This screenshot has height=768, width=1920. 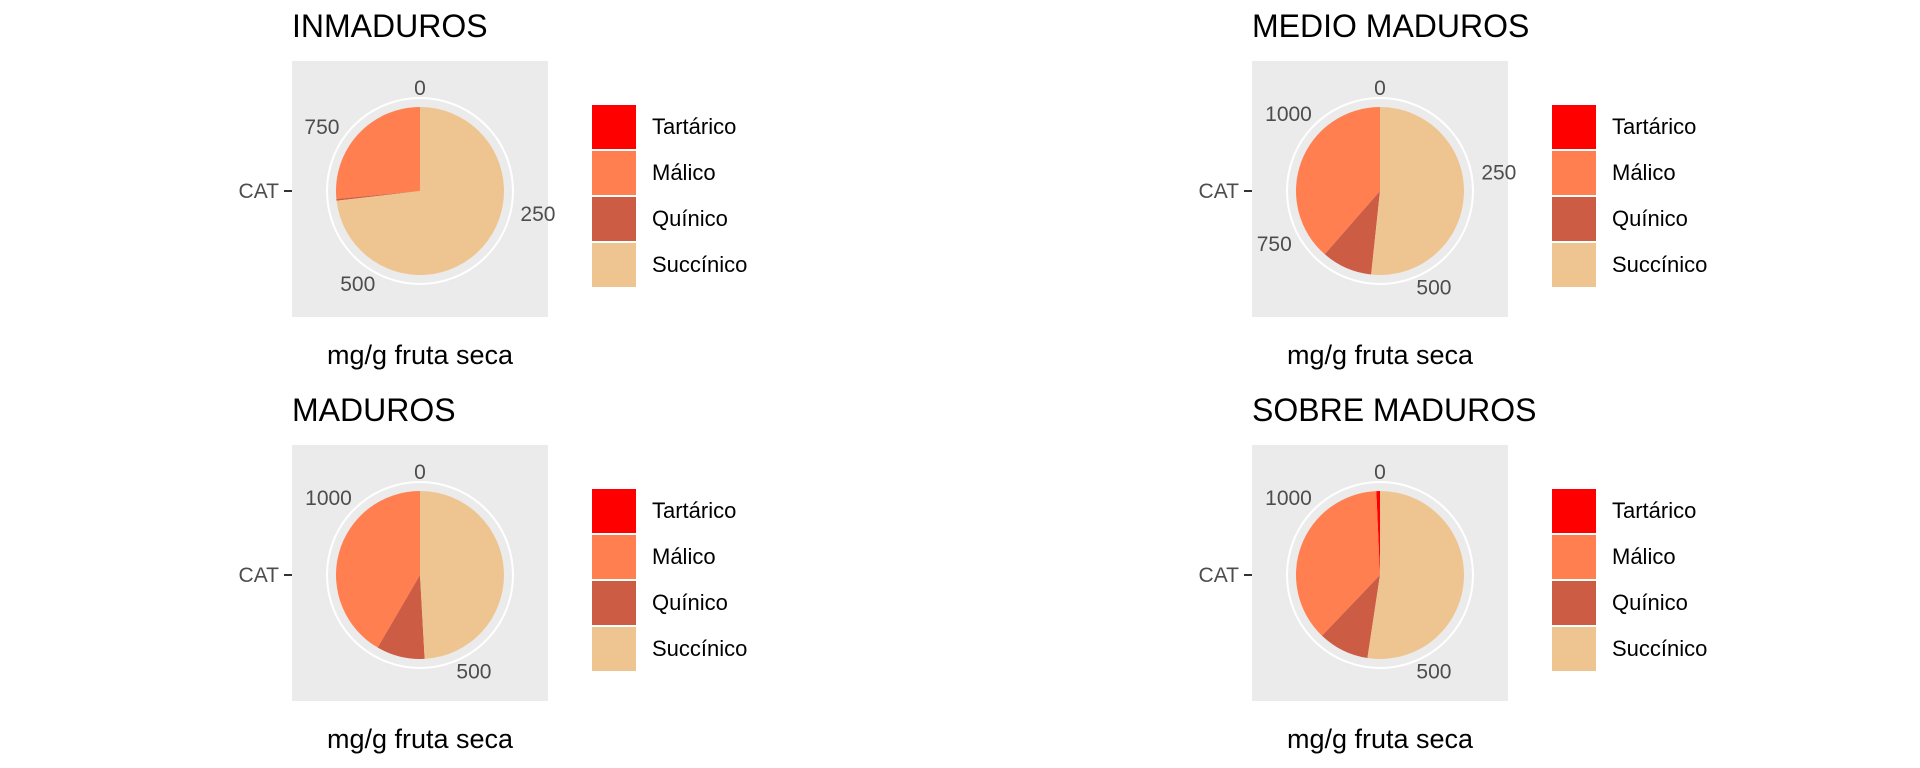 I want to click on chart-title: INMADUROS, so click(x=390, y=26).